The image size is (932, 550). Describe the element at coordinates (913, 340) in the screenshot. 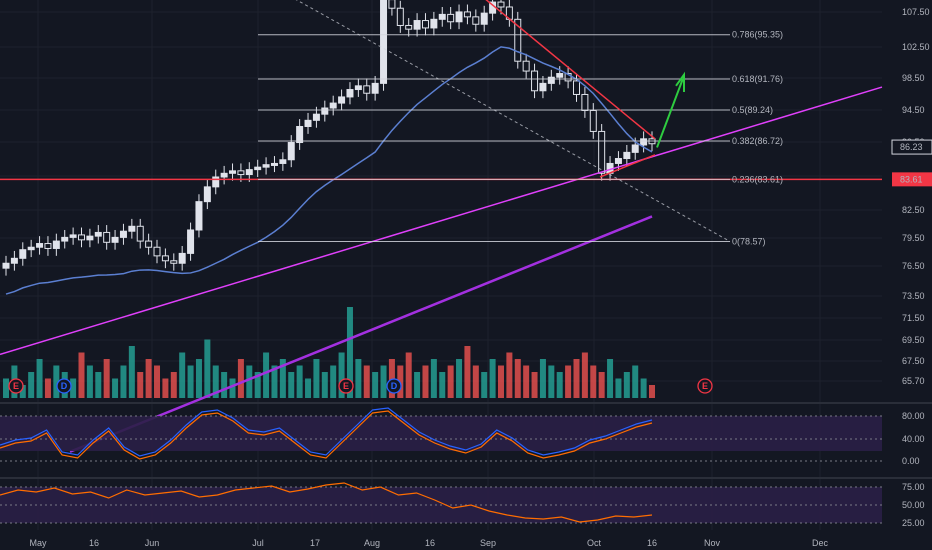

I see `price-axis-label: 69.50` at that location.